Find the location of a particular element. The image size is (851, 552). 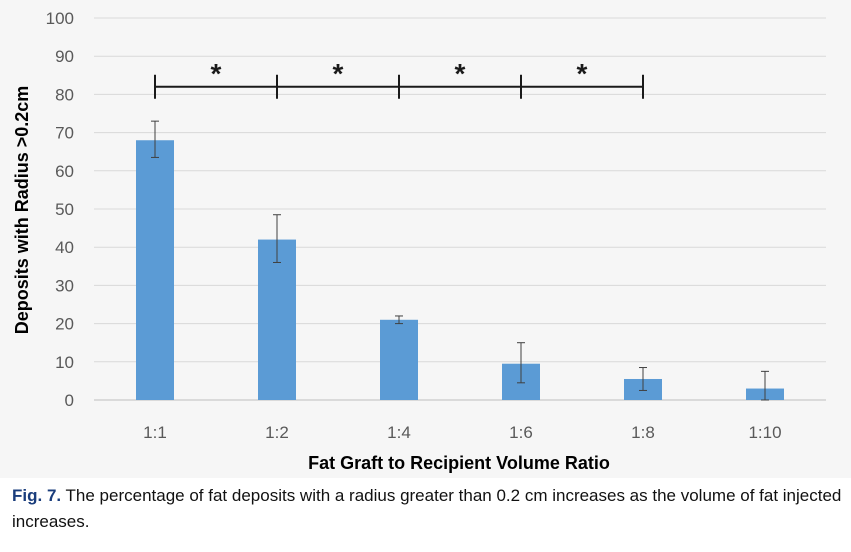

y-axis-title: Deposits with Radius >0.2cm is located at coordinates (22, 210).